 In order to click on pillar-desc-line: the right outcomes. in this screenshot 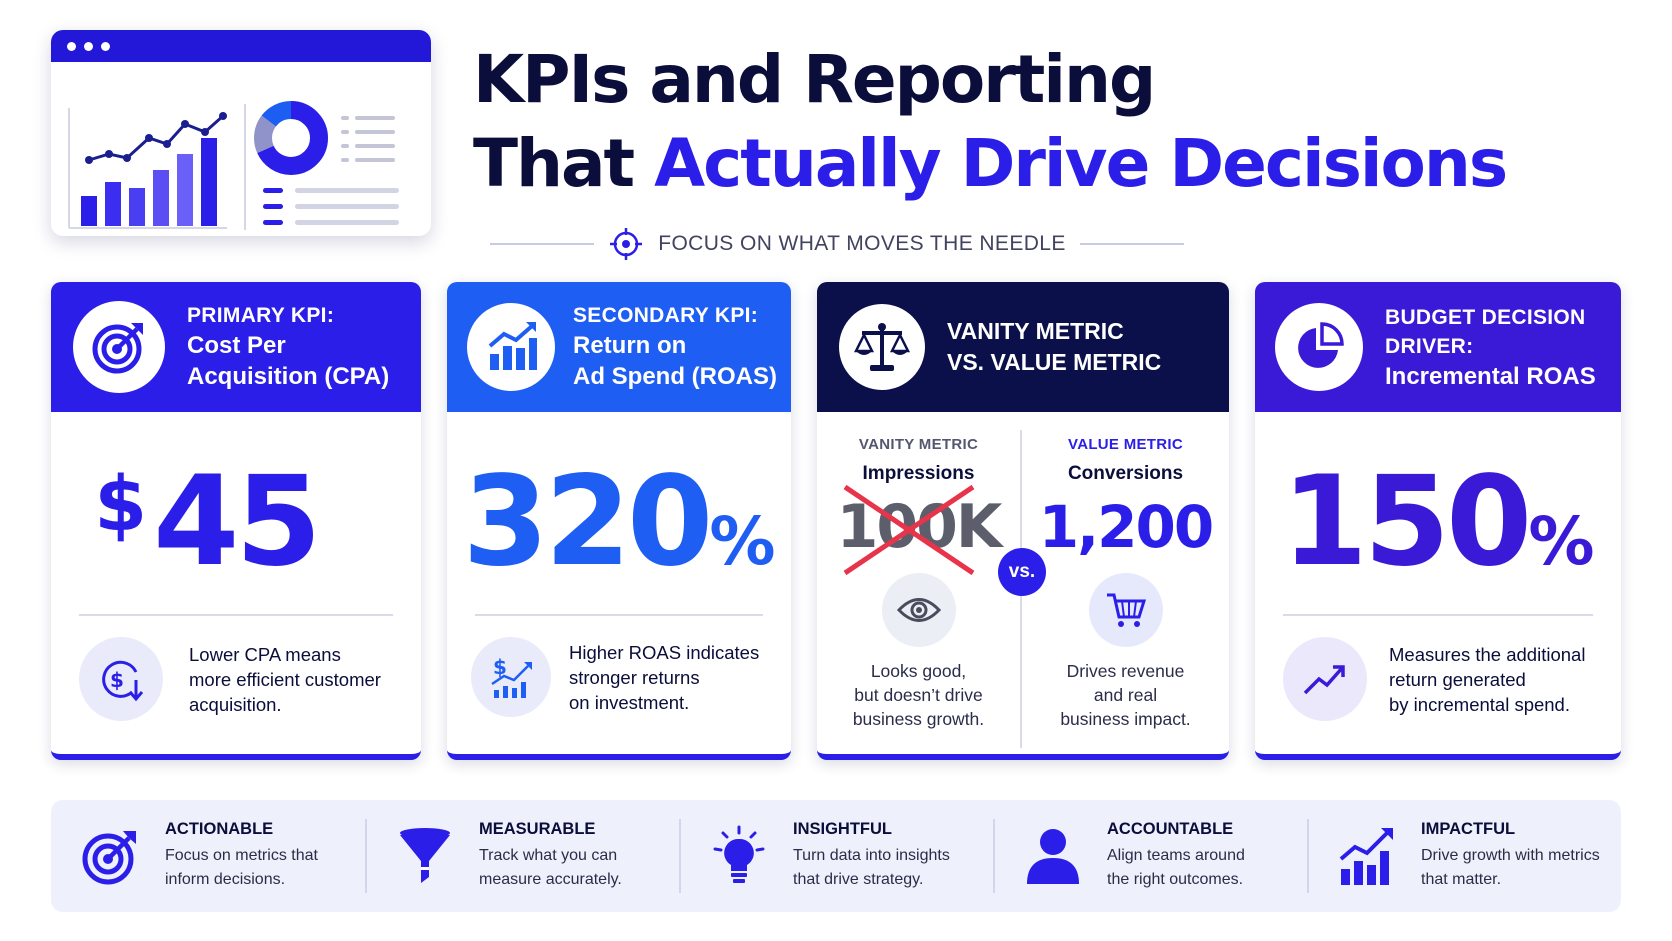, I will do `click(1175, 879)`.